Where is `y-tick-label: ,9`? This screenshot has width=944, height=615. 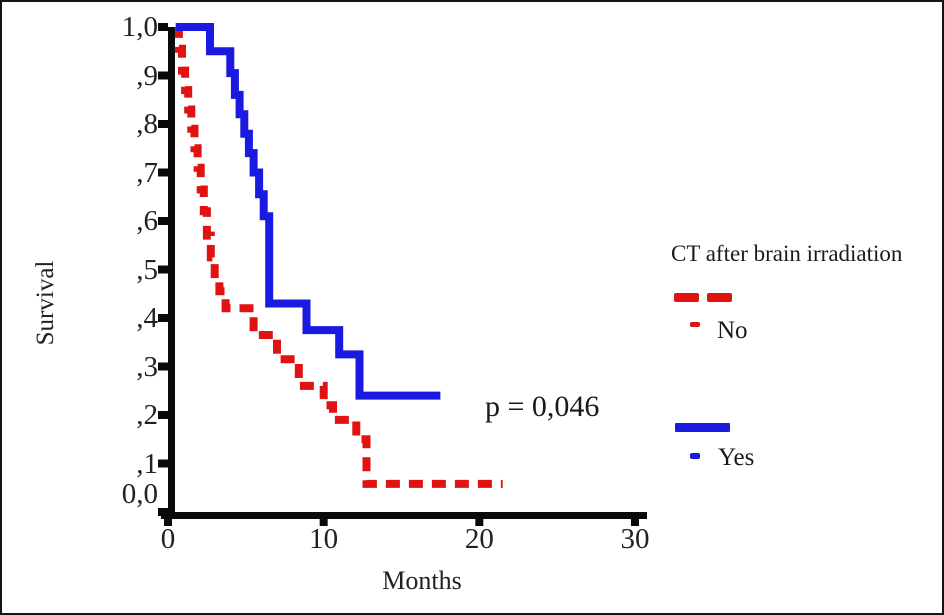
y-tick-label: ,9 is located at coordinates (147, 75).